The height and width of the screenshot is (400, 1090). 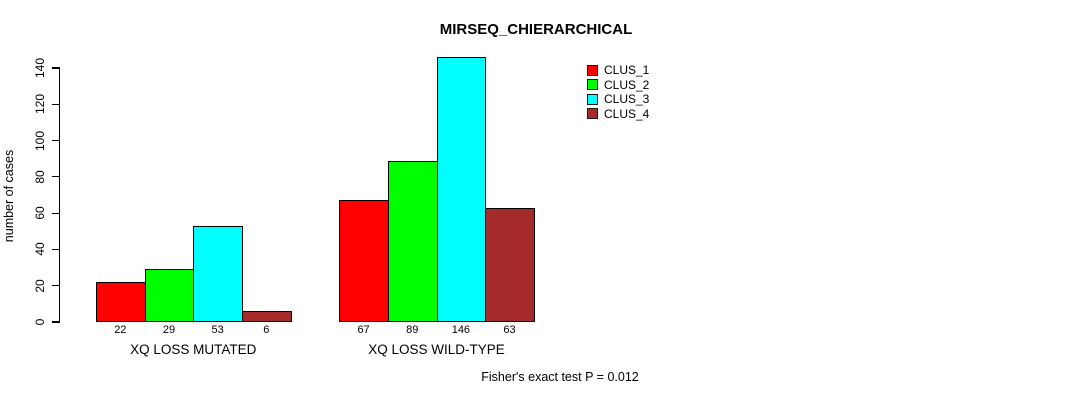 I want to click on y-axis-line, so click(x=60, y=195).